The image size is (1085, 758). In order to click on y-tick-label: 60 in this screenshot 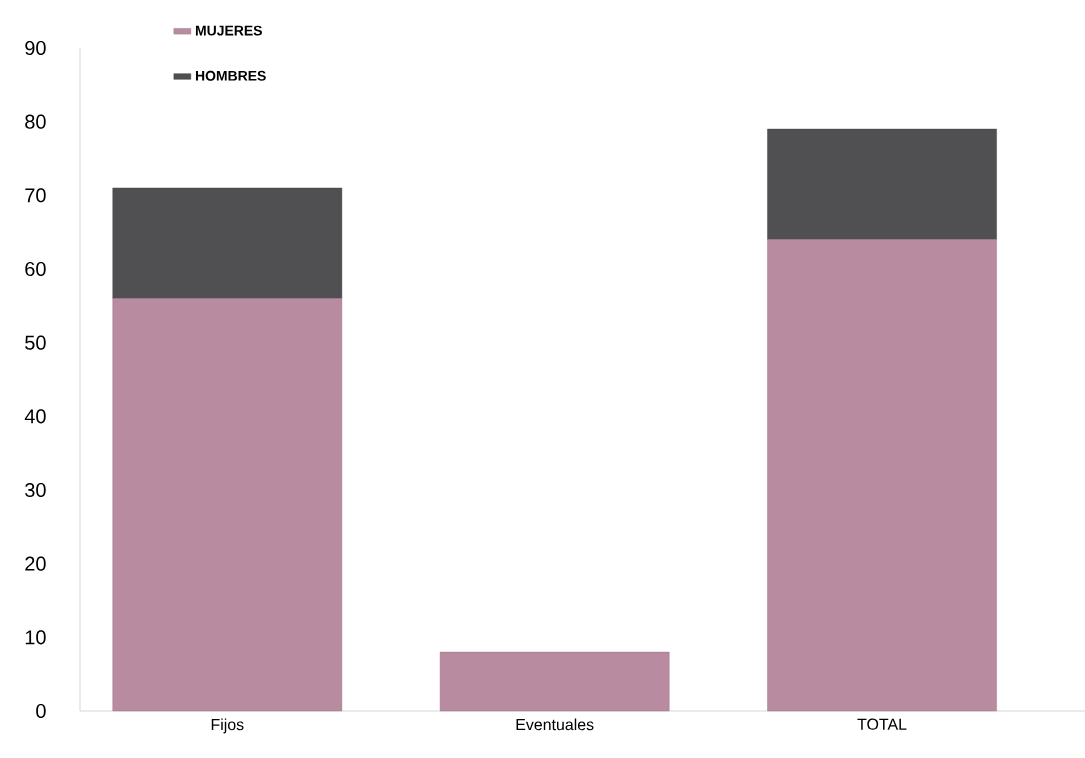, I will do `click(35, 269)`.